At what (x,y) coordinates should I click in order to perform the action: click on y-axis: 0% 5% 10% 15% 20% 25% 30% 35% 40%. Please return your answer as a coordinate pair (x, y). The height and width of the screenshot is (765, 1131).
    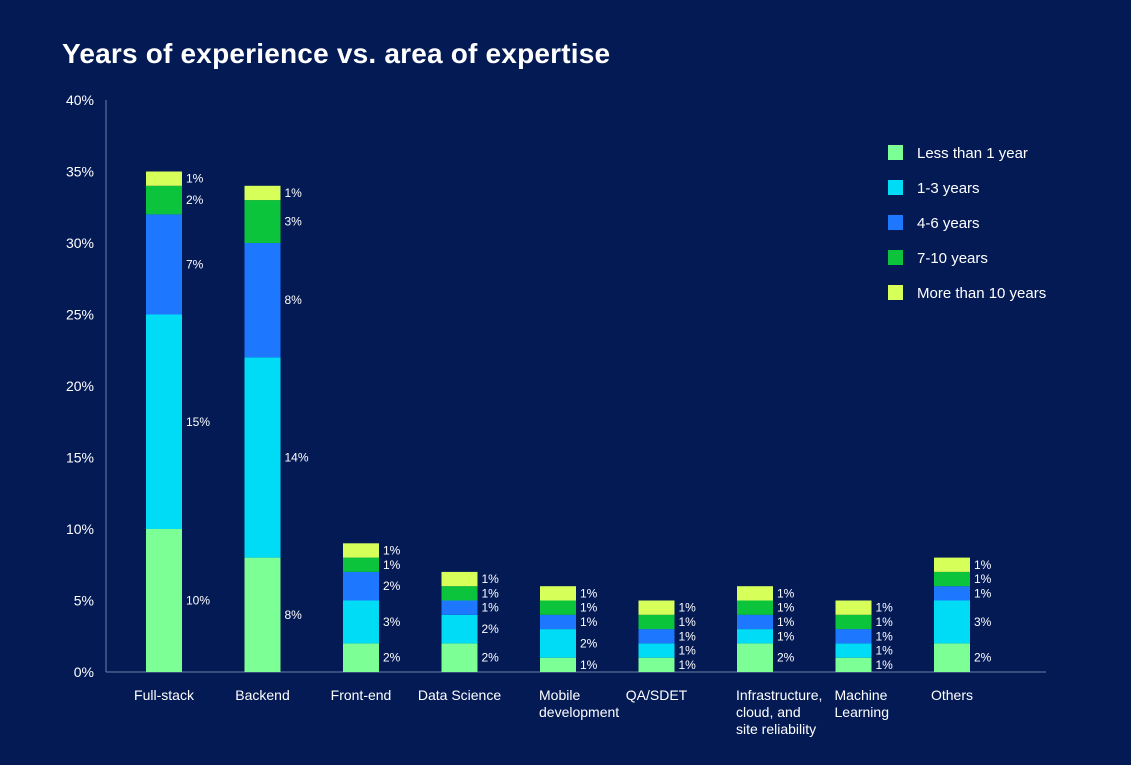
    Looking at the image, I should click on (86, 386).